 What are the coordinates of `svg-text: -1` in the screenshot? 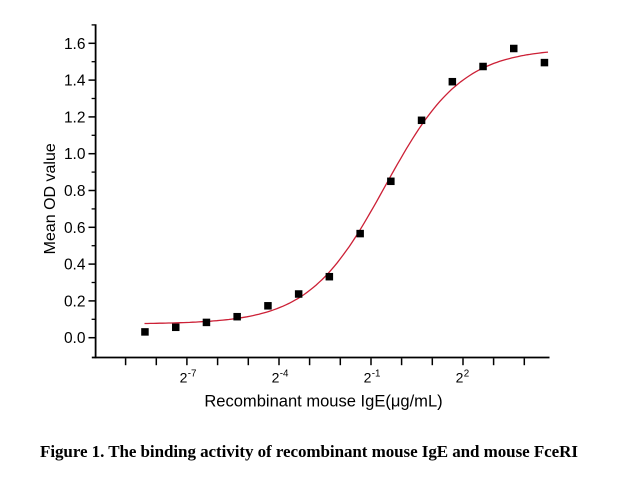 It's located at (376, 374).